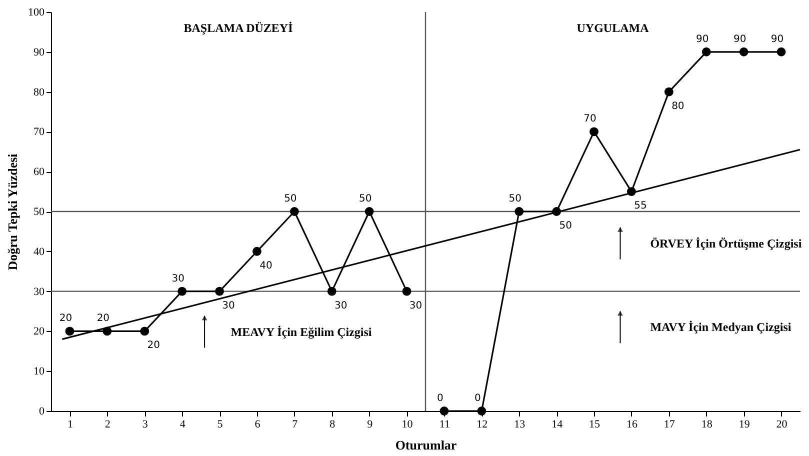 This screenshot has width=809, height=456. I want to click on x-tick-label: 18, so click(707, 424).